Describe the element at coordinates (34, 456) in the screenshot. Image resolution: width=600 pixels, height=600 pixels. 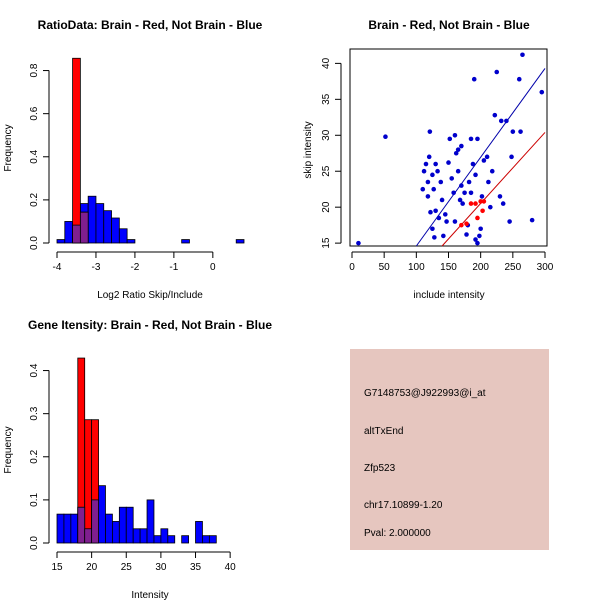
I see `gene-y-tick-label: 0.2` at that location.